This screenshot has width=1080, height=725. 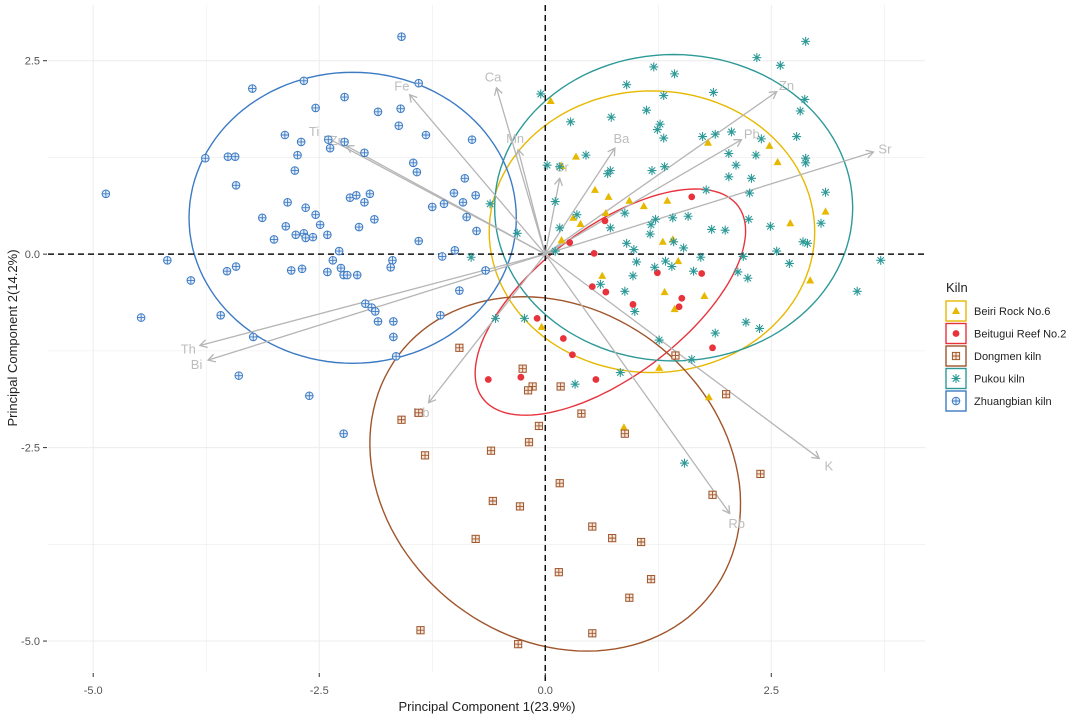 I want to click on x-tick-label: -2.5, so click(x=319, y=691).